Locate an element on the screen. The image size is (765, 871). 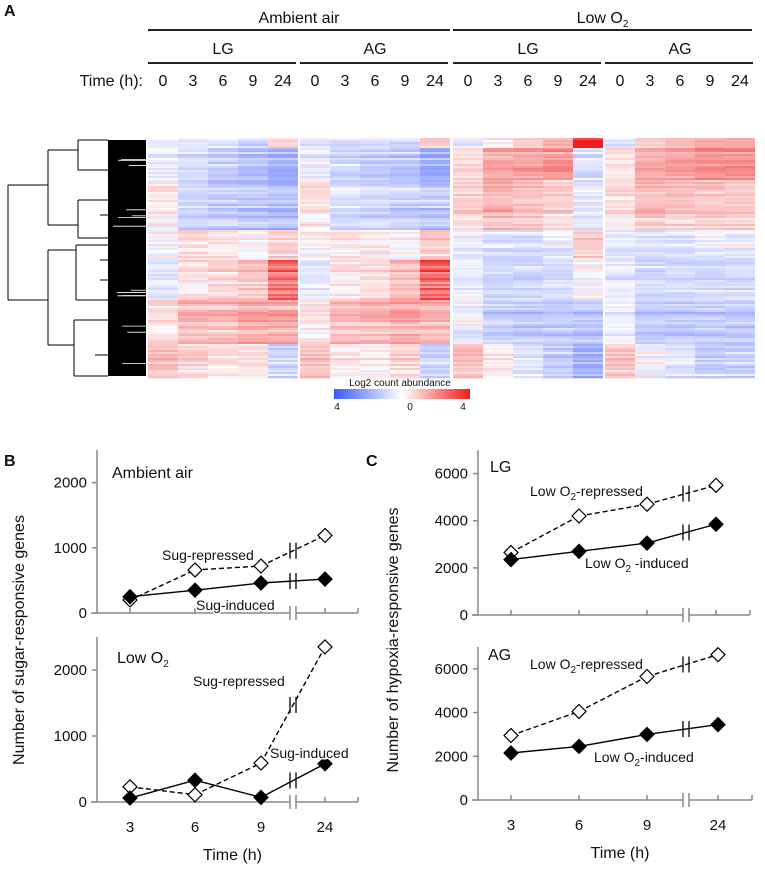
chart-title: Low O2 is located at coordinates (143, 660).